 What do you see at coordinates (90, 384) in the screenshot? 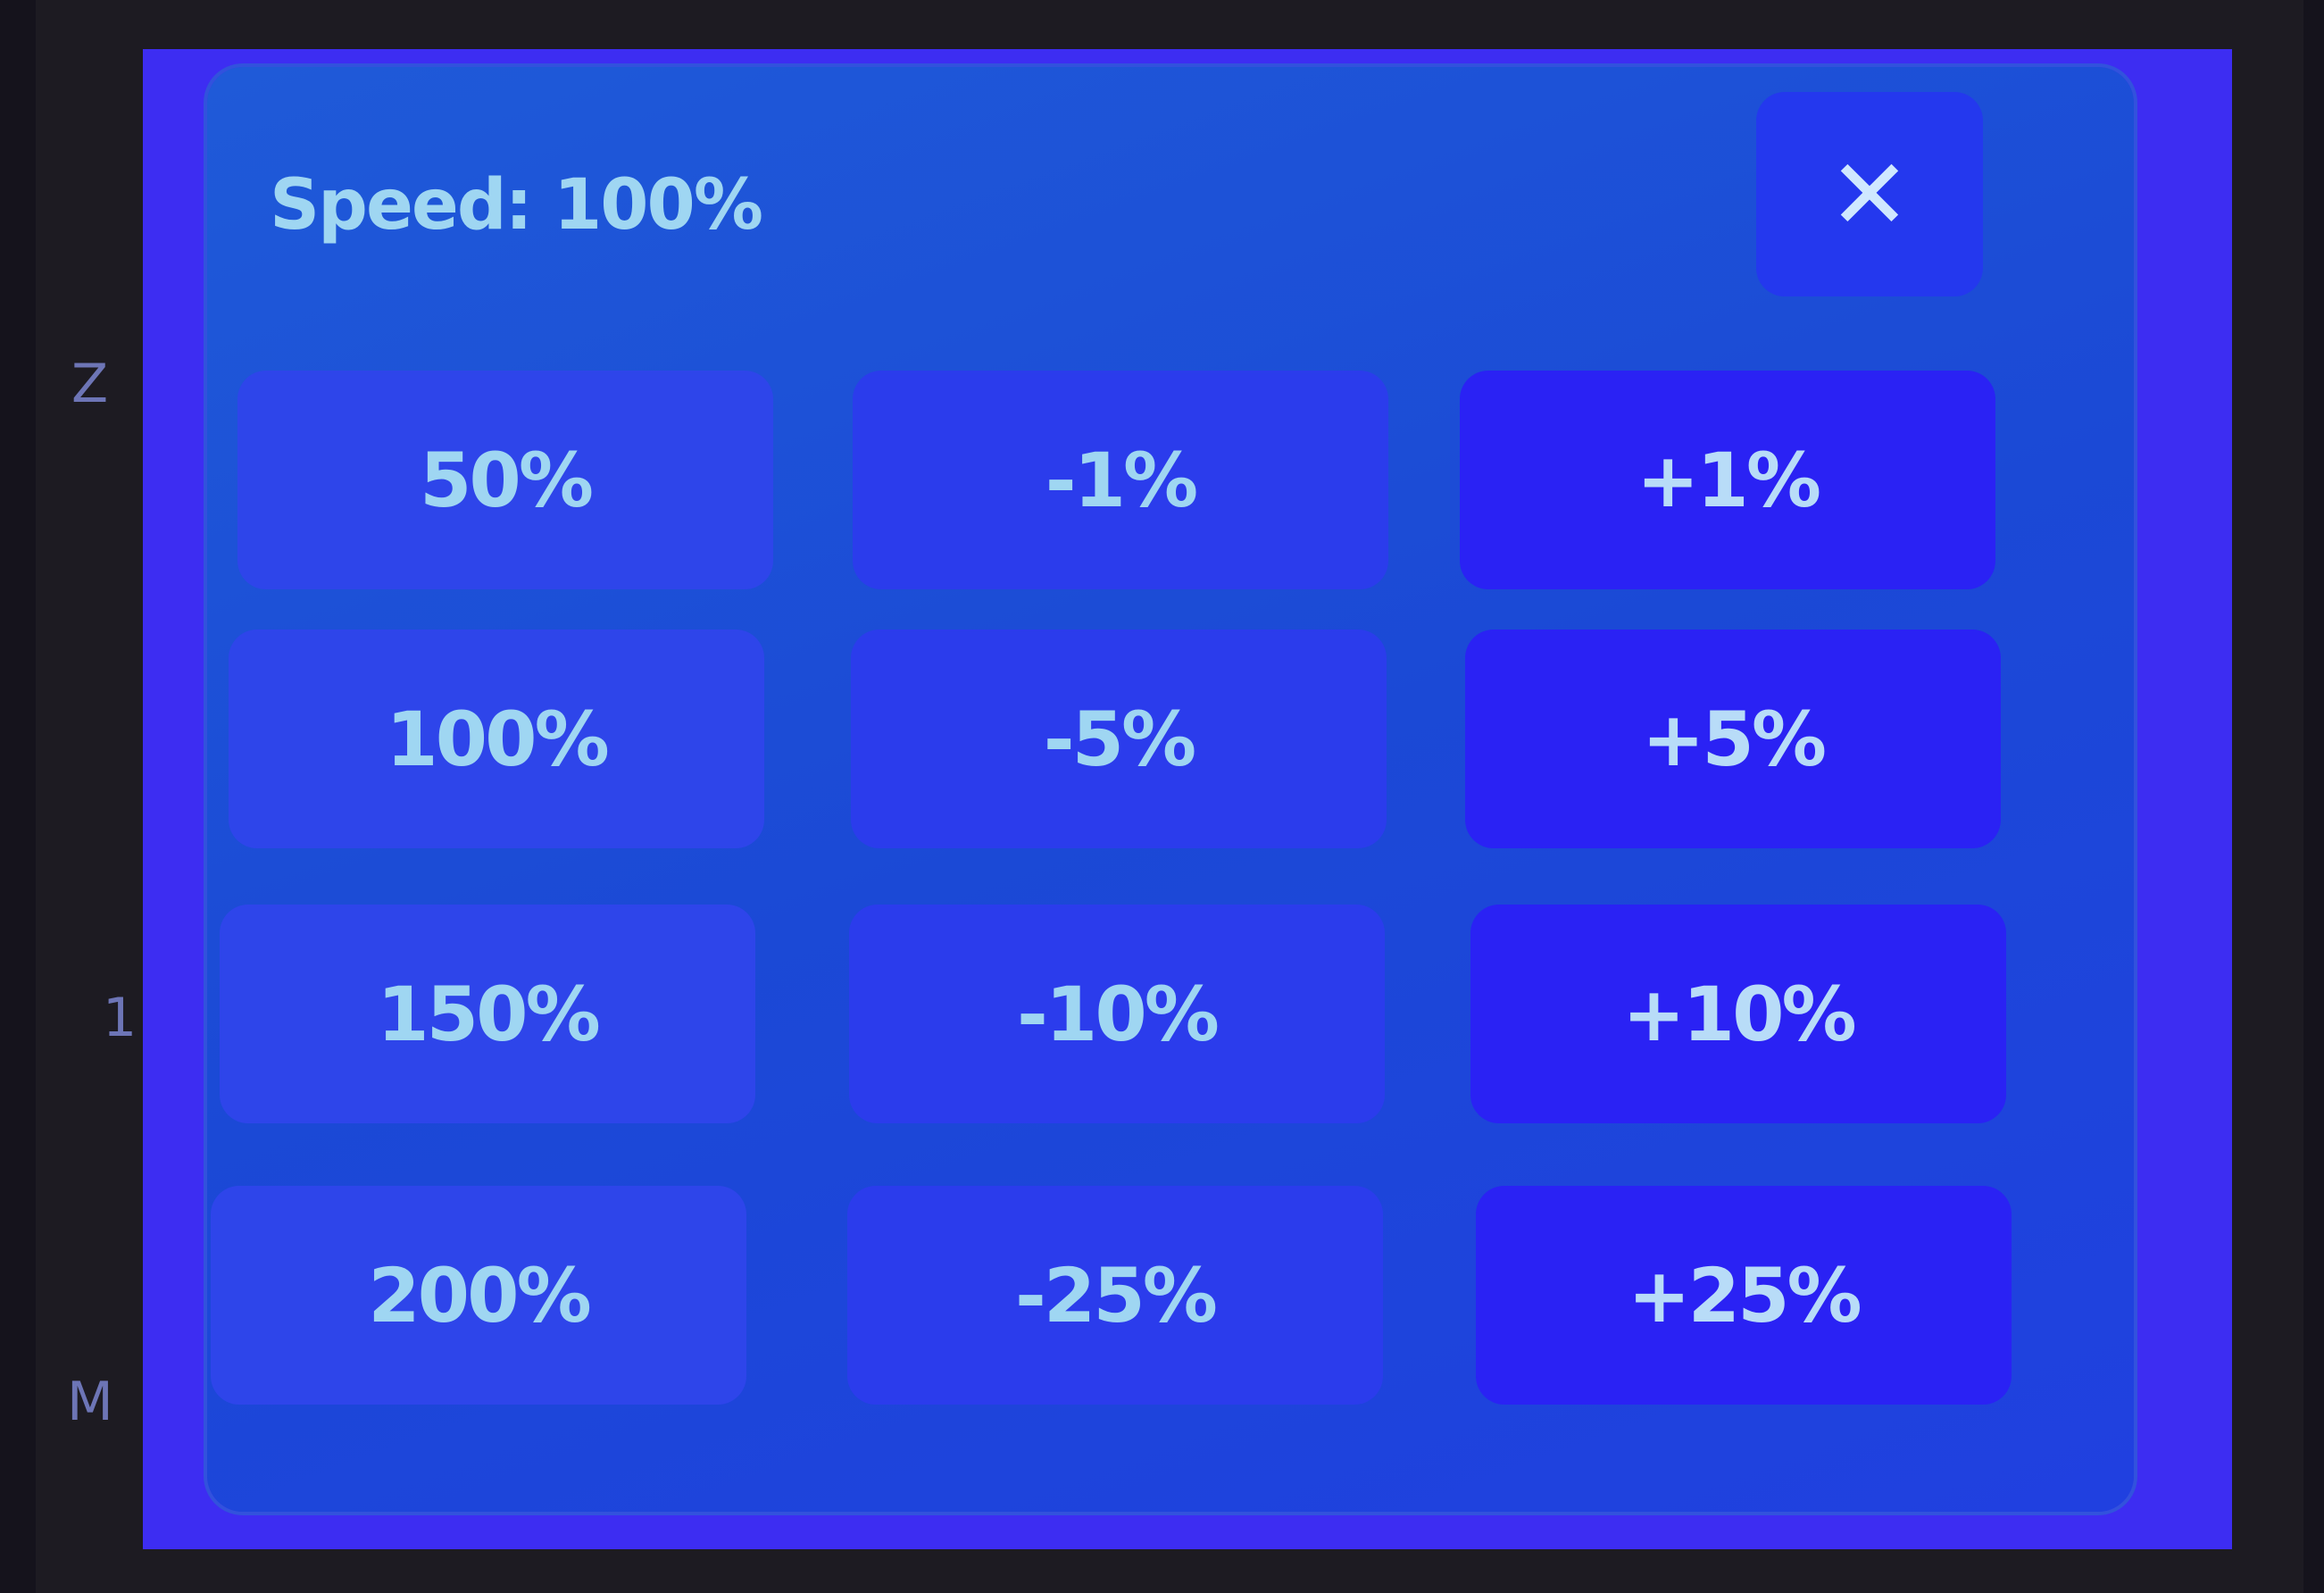
I see `background-label: Z` at bounding box center [90, 384].